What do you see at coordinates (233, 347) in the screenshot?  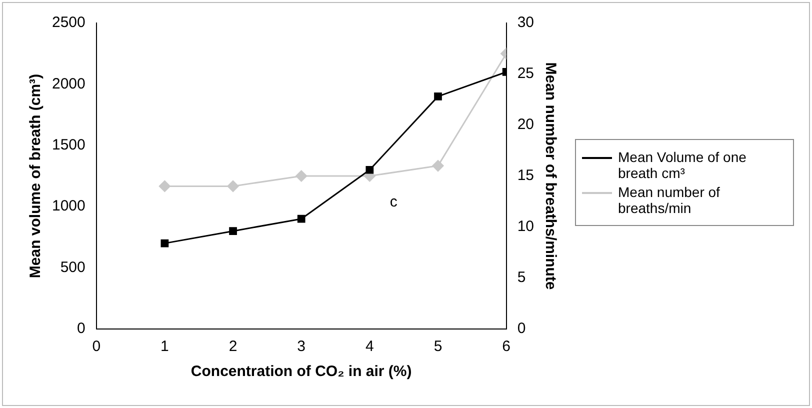 I see `x-tick-label: 2` at bounding box center [233, 347].